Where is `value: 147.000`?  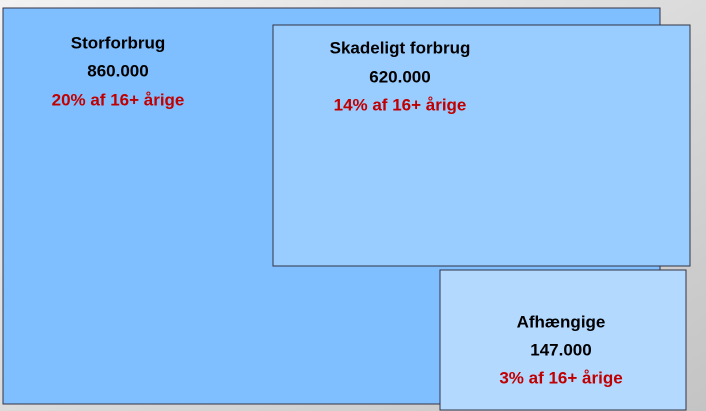 value: 147.000 is located at coordinates (560, 349).